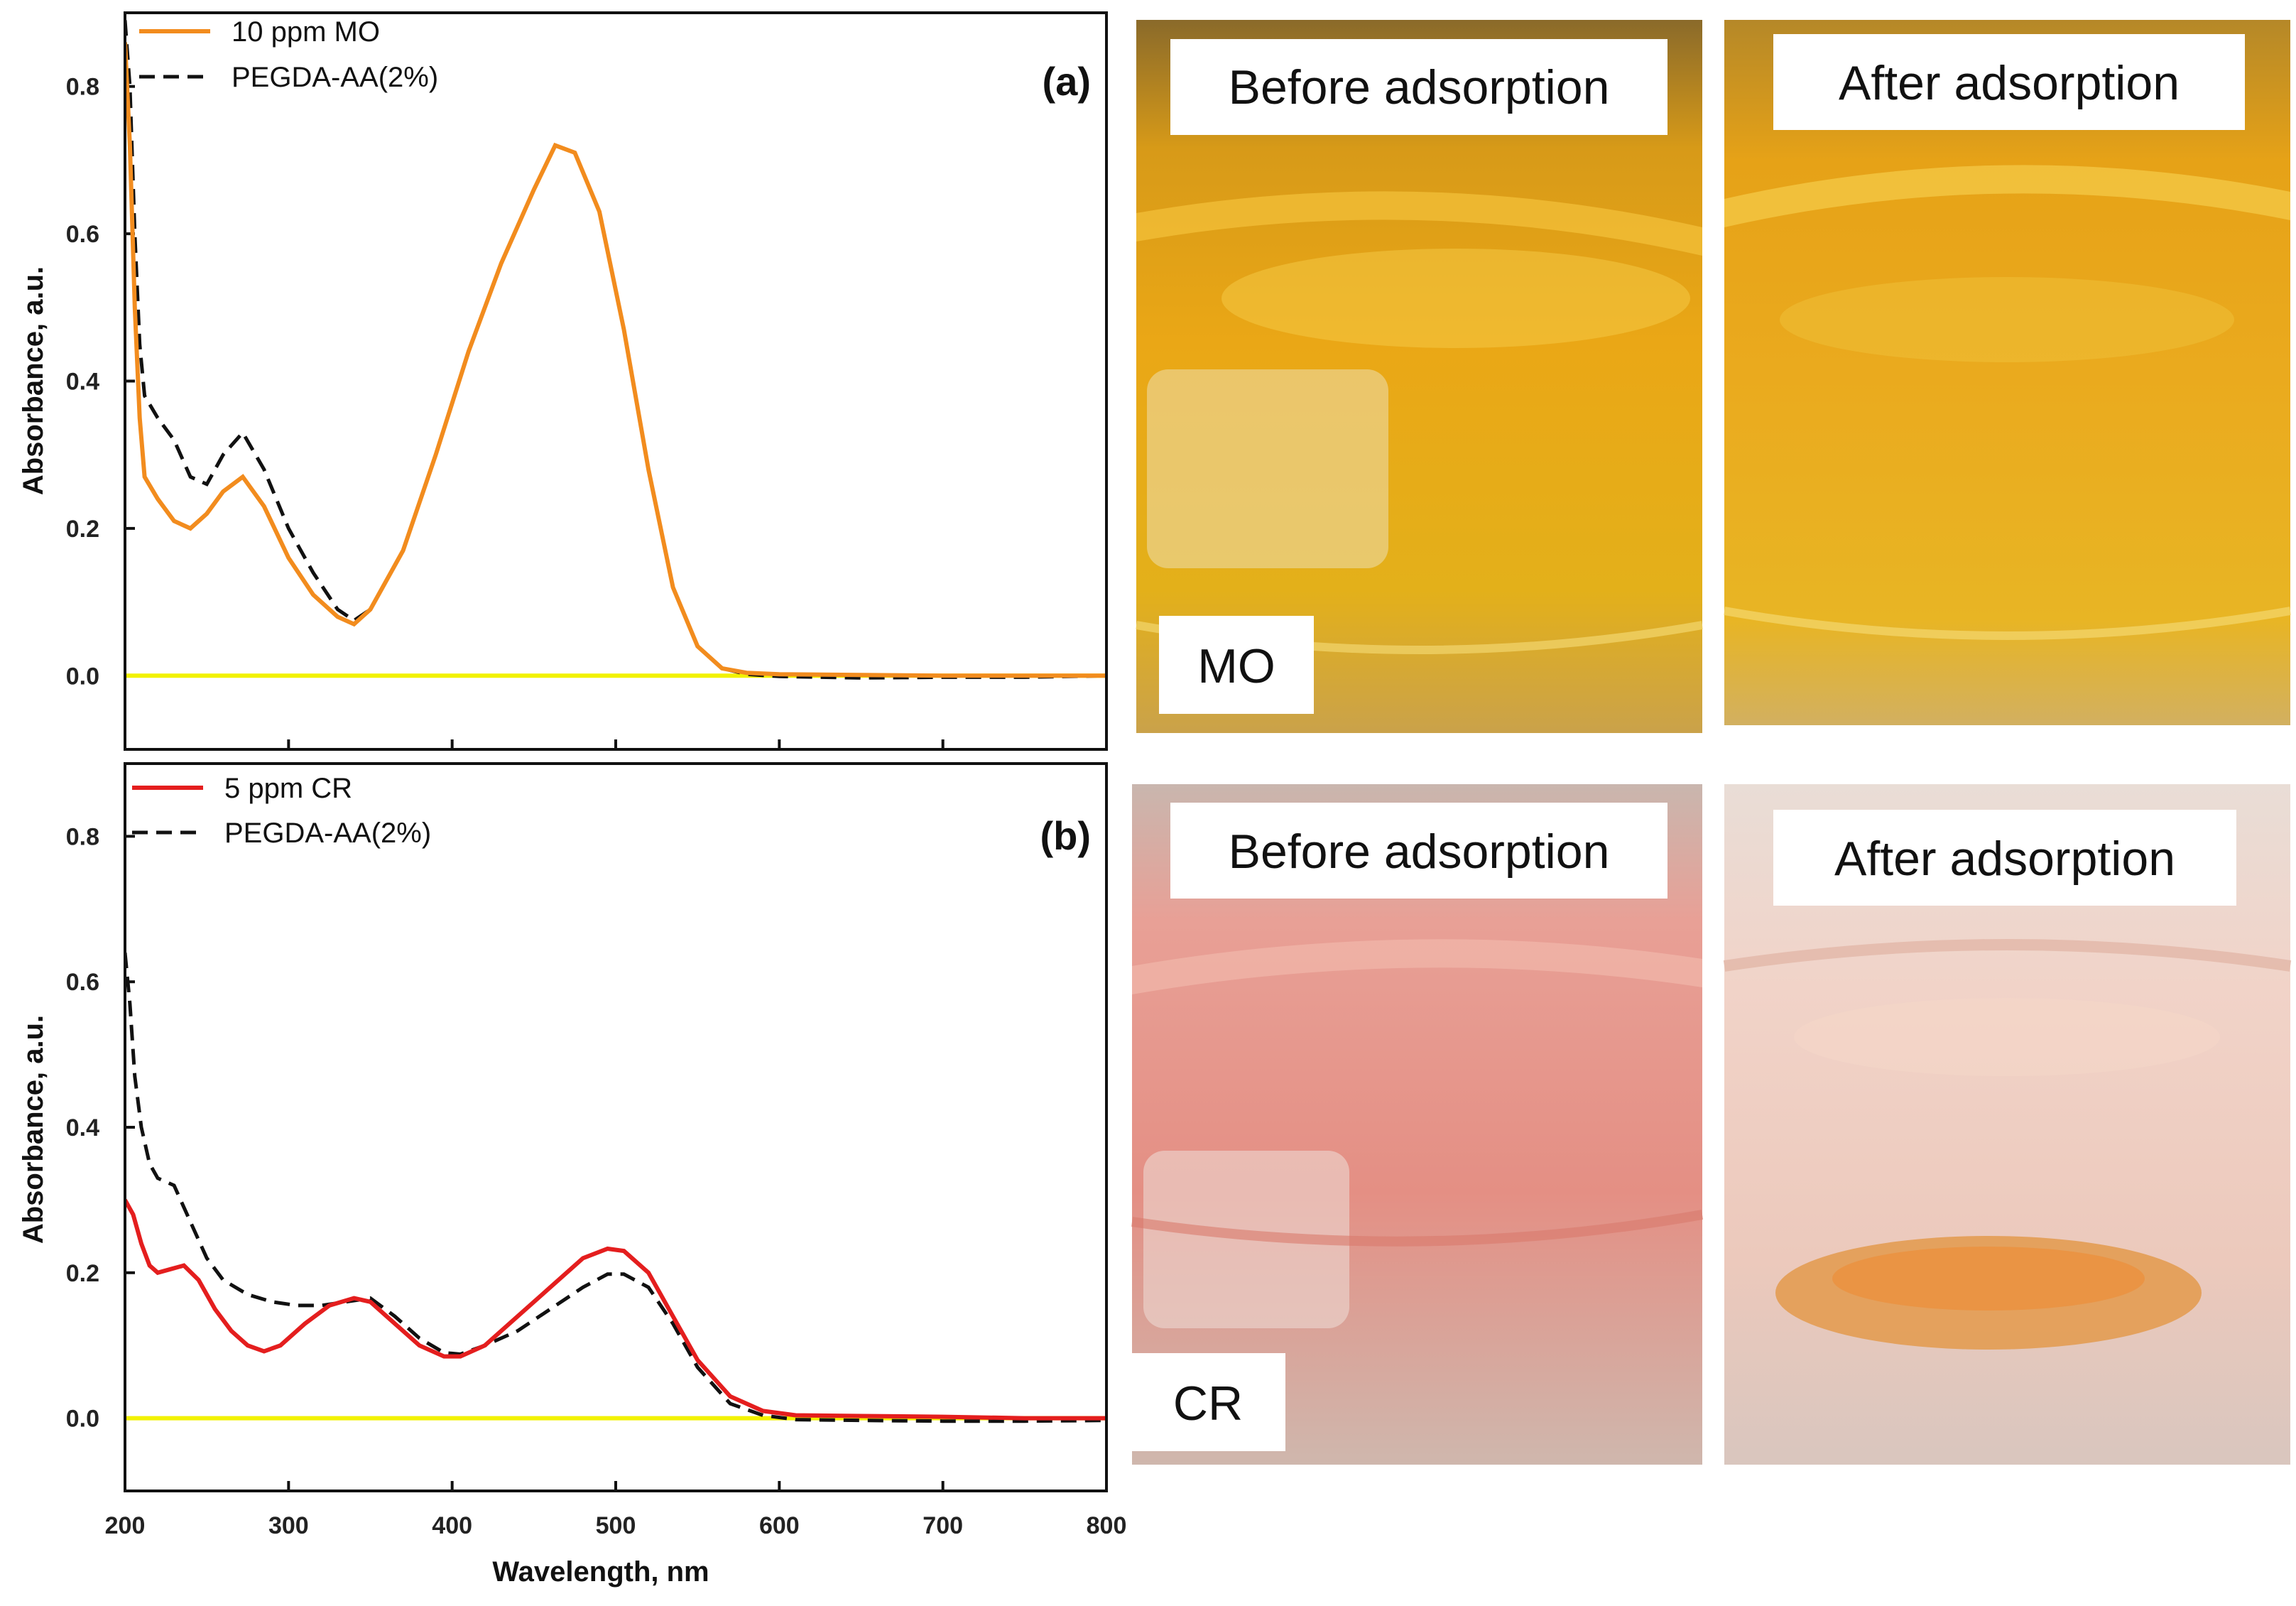  Describe the element at coordinates (306, 32) in the screenshot. I see `legend-a-mo-label: 10 ppm MO` at that location.